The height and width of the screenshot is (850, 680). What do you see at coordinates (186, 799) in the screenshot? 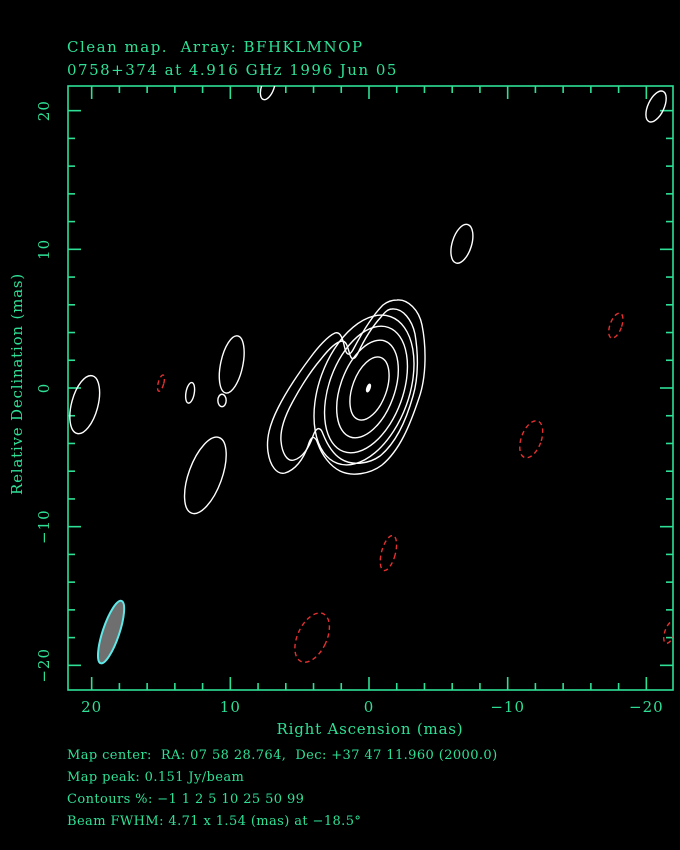
I see `contour-levels-text: Contours %: −1 1 2 5 10 25 50 99` at bounding box center [186, 799].